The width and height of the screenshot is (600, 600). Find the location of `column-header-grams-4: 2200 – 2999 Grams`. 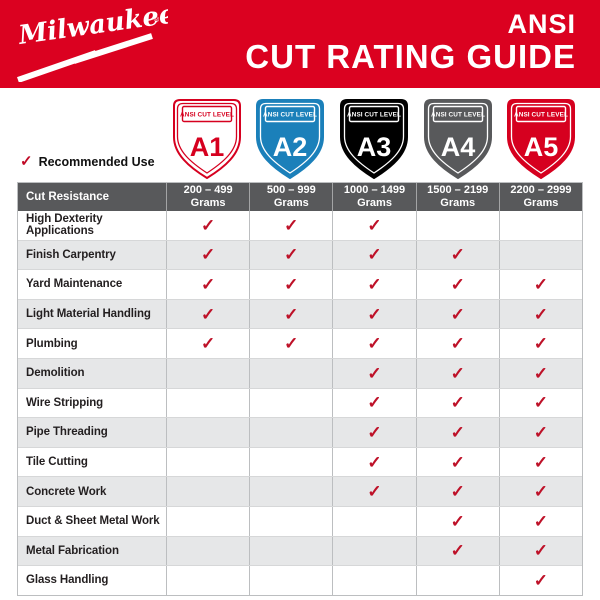

column-header-grams-4: 2200 – 2999 Grams is located at coordinates (540, 197).